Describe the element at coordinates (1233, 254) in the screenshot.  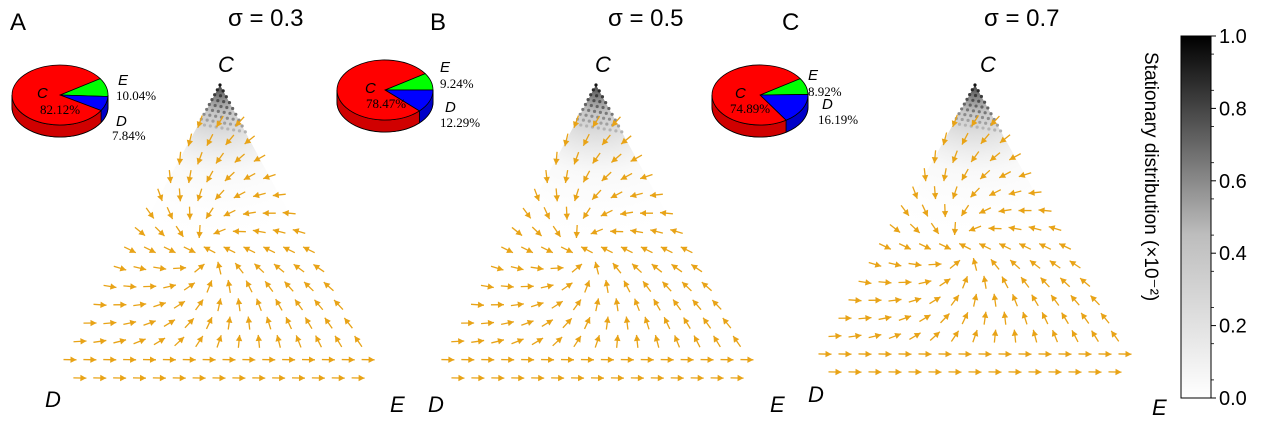
I see `colorbar-tick-label: 0.4` at that location.